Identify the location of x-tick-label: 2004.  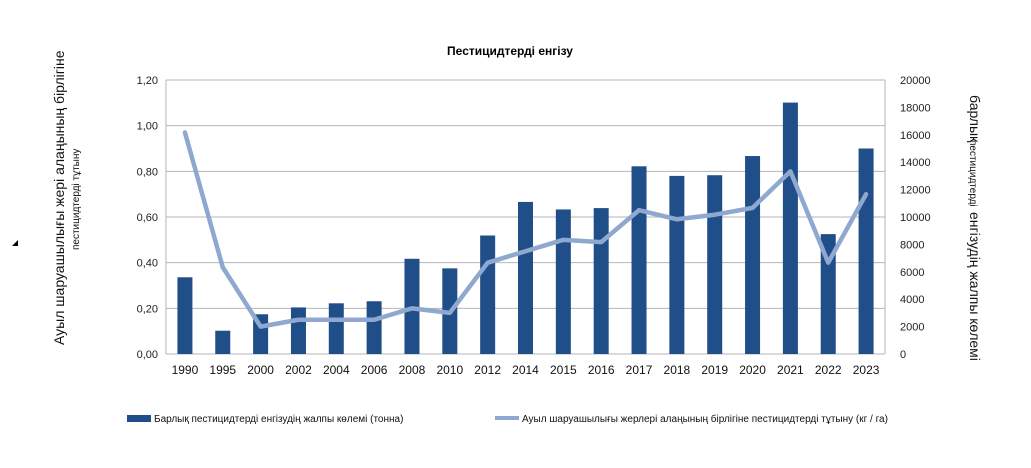
(336, 370).